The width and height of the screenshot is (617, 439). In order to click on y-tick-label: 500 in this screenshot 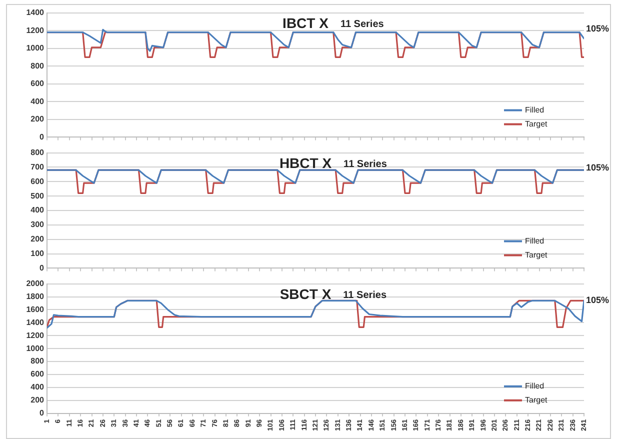, I will do `click(37, 195)`.